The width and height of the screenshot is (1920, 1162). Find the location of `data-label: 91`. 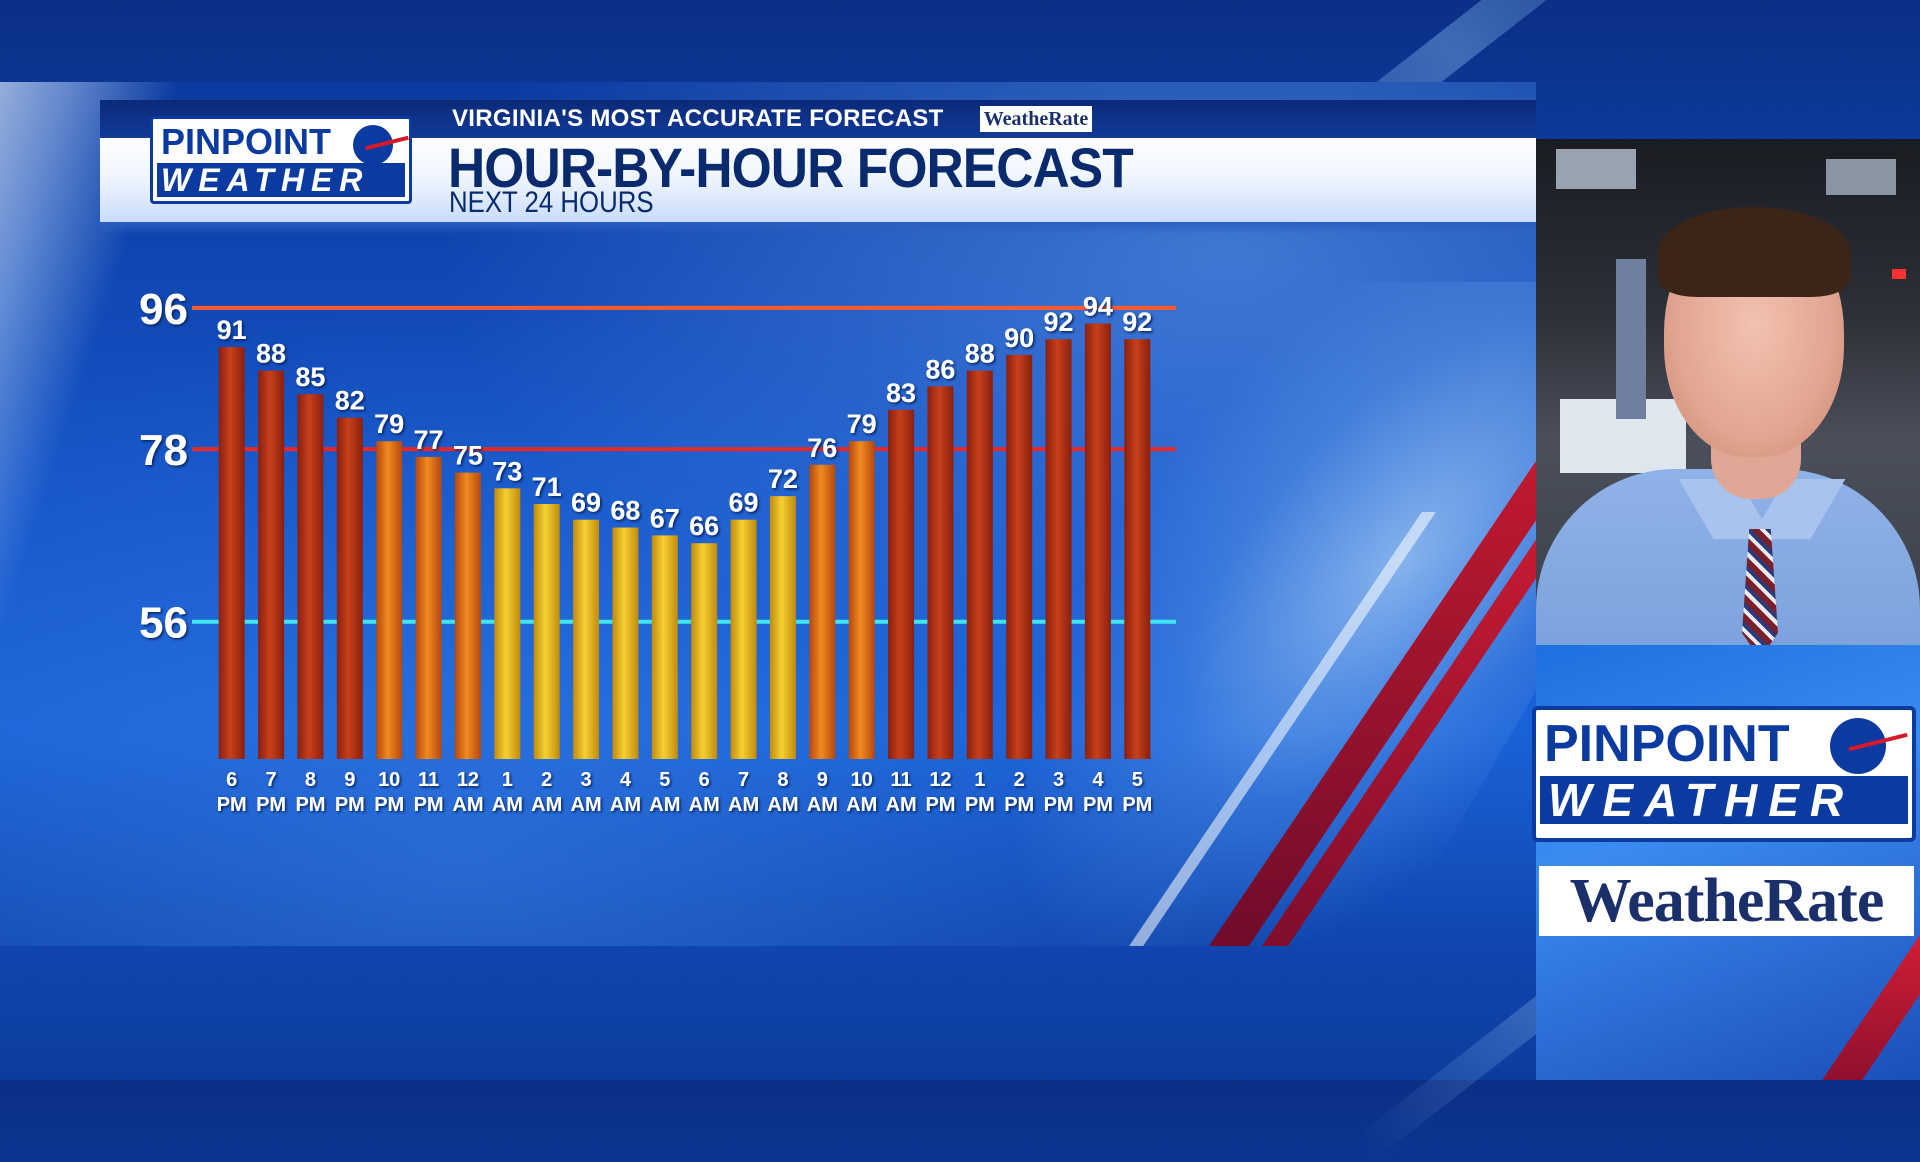

data-label: 91 is located at coordinates (232, 330).